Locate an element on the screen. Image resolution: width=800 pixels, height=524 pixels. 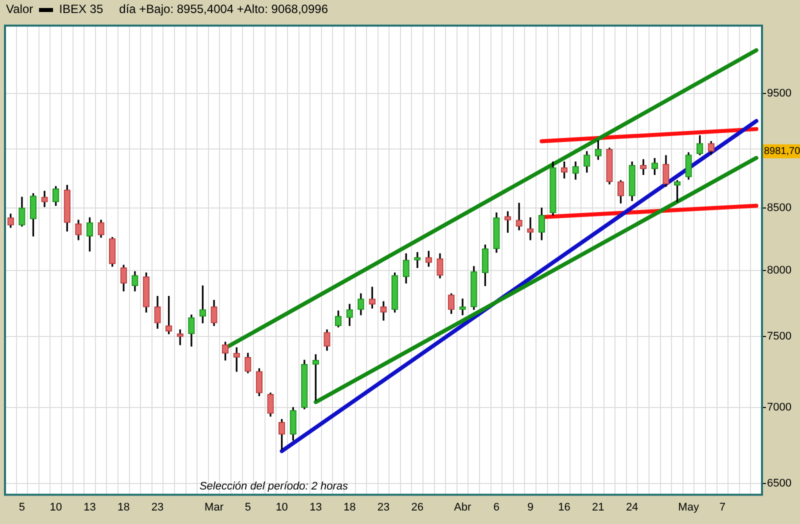
x-tick-label: Abr is located at coordinates (463, 507).